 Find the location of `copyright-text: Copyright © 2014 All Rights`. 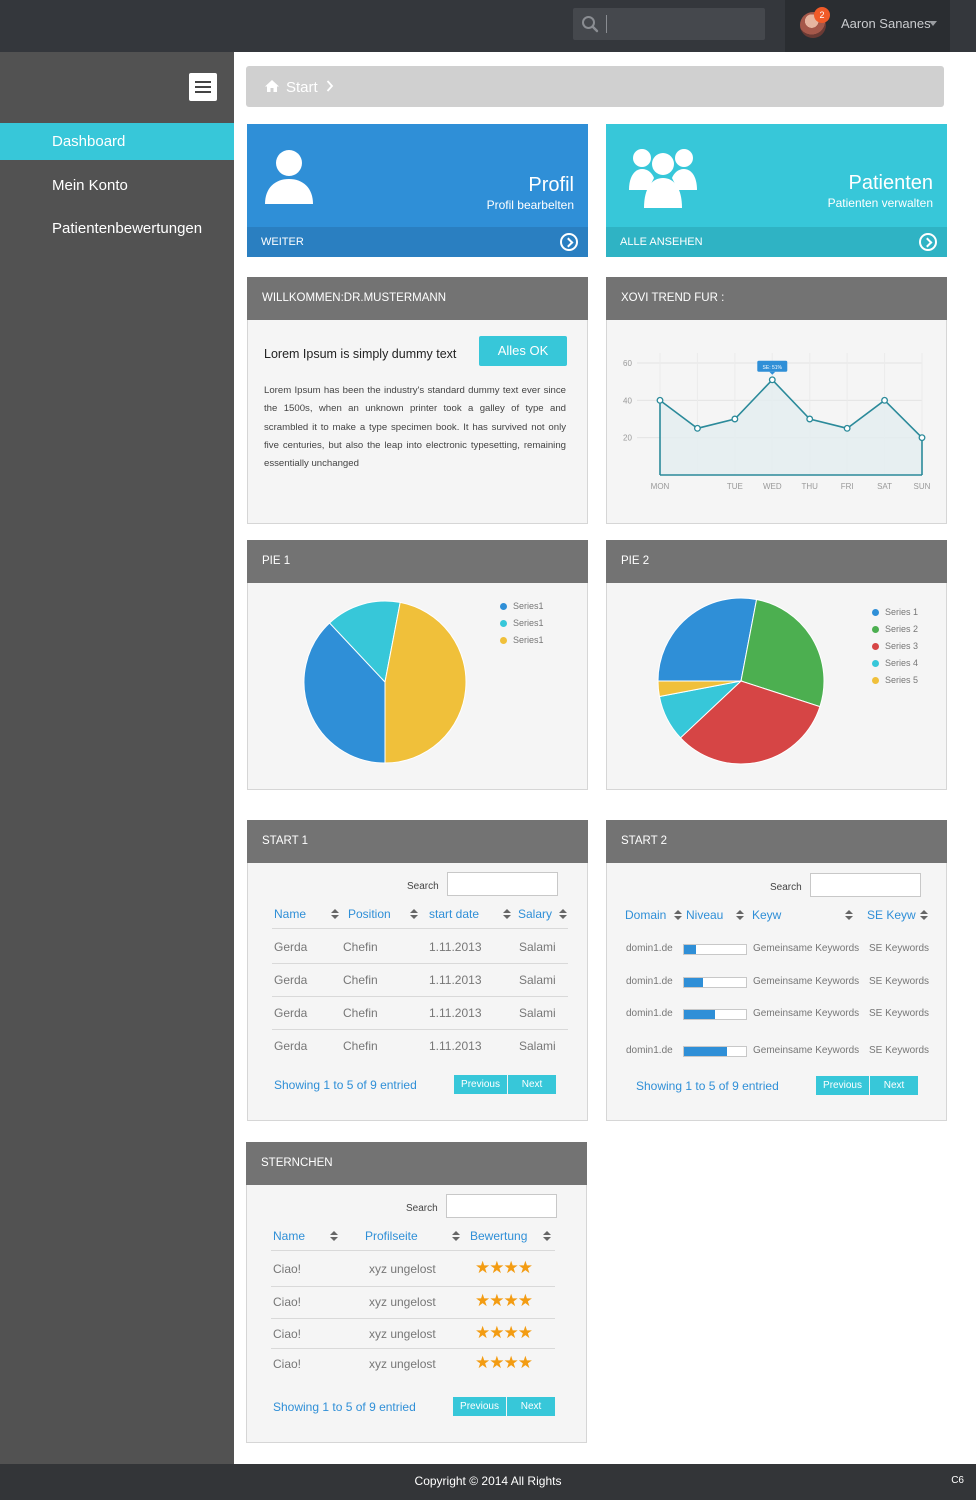

copyright-text: Copyright © 2014 All Rights is located at coordinates (488, 1481).